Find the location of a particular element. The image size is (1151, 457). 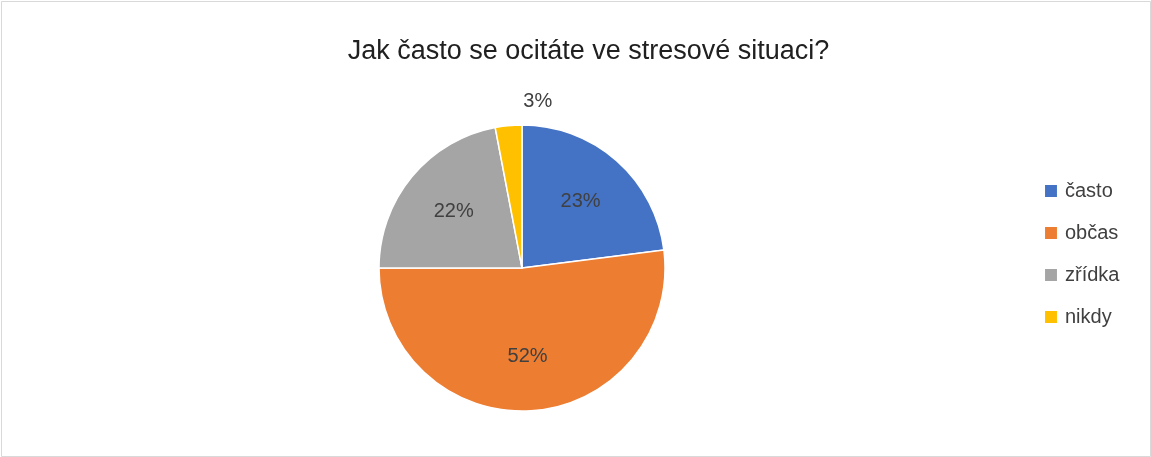

chart-title: Jak často se ocitáte ve stresové situaci? is located at coordinates (588, 50).